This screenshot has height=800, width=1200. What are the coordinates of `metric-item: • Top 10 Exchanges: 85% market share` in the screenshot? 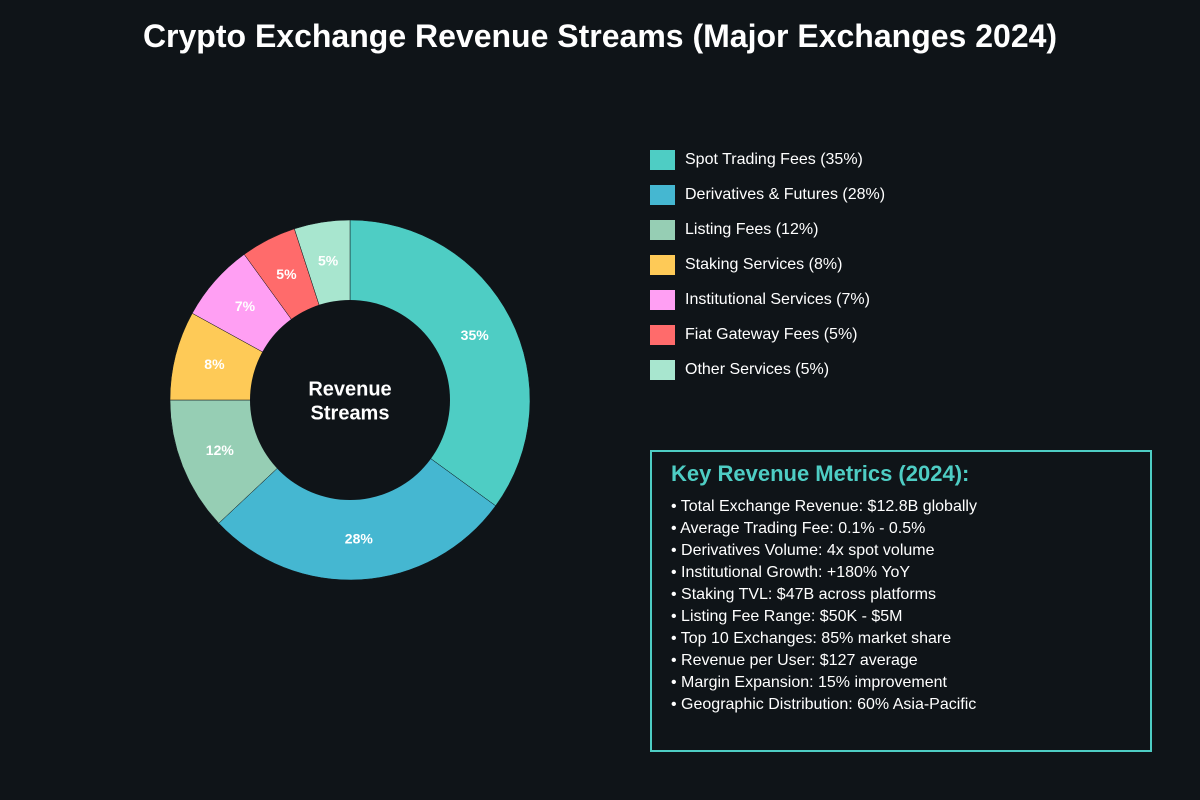 It's located at (811, 638).